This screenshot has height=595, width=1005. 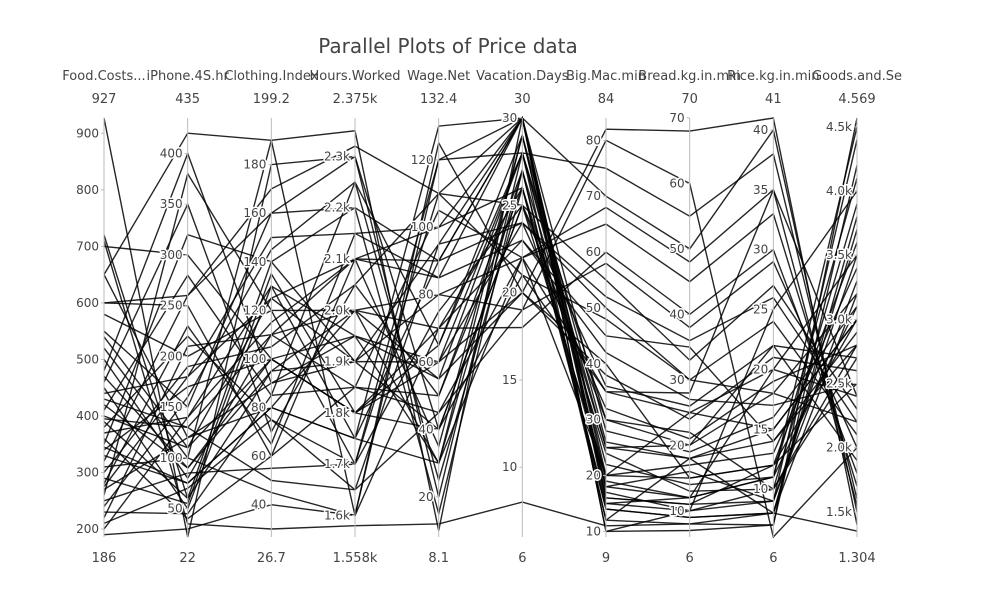 I want to click on axis-title: Vacation.Days, so click(x=522, y=76).